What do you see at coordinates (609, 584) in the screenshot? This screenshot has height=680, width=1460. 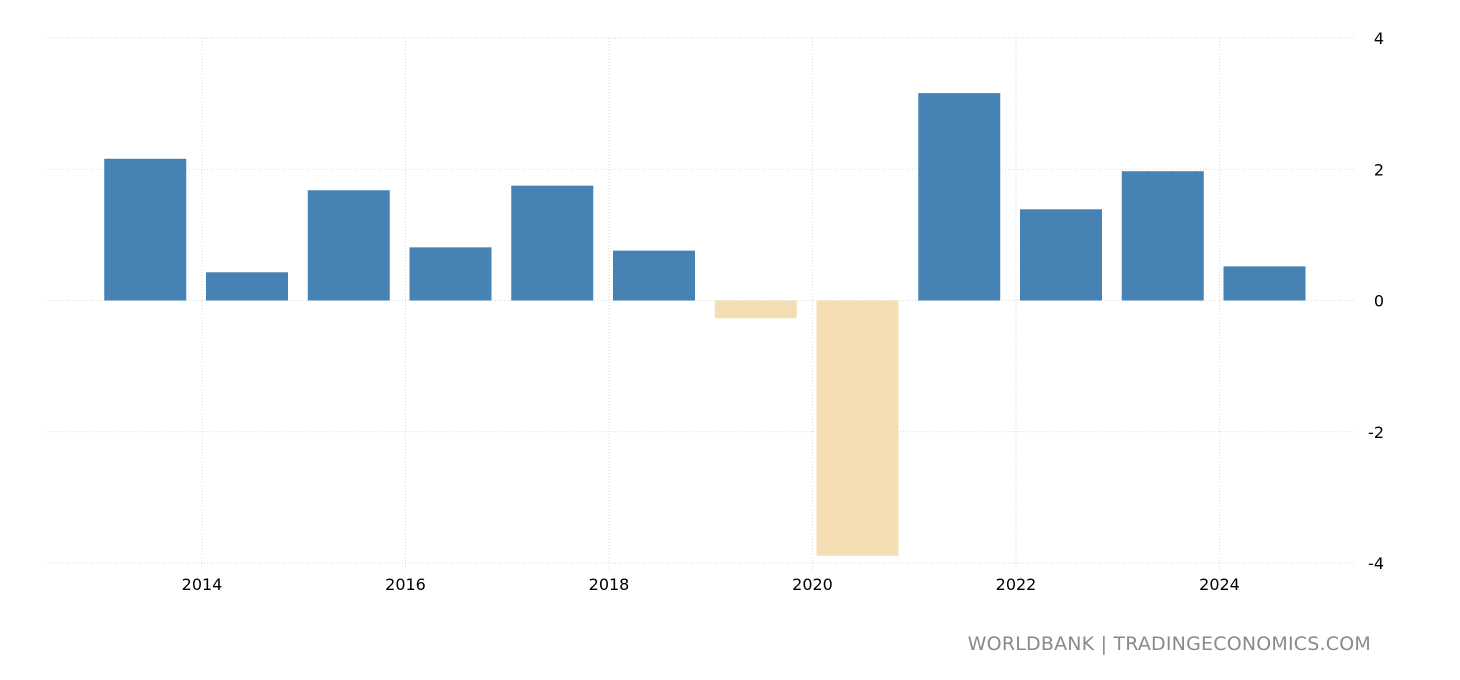 I see `x-tick-label: 2018` at bounding box center [609, 584].